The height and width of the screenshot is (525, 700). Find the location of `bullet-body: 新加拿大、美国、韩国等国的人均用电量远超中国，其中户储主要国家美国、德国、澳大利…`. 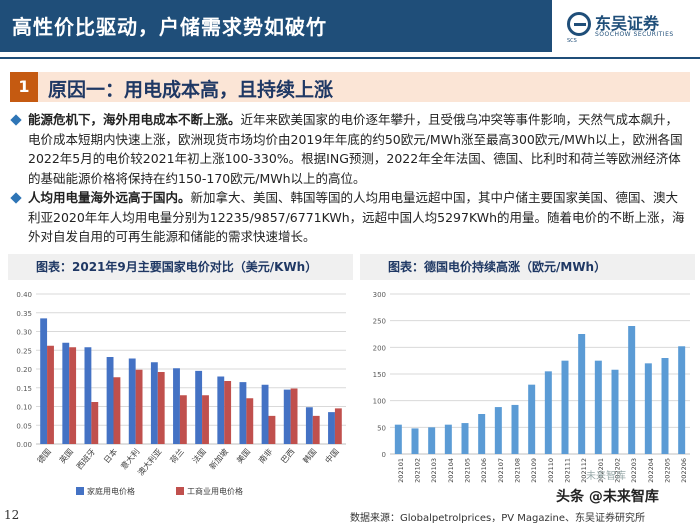

bullet-body: 新加拿大、美国、韩国等国的人均用电量远超中国，其中户储主要国家美国、德国、澳大利… is located at coordinates (356, 217).